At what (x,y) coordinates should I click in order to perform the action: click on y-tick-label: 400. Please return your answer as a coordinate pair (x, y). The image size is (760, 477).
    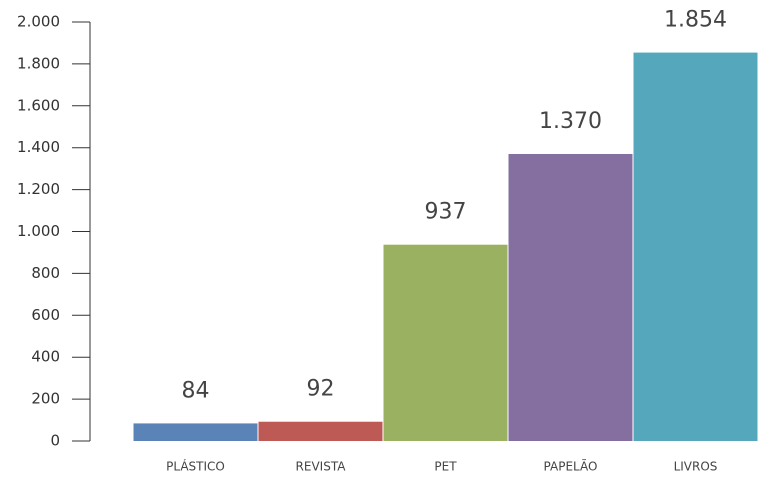
    Looking at the image, I should click on (45, 357).